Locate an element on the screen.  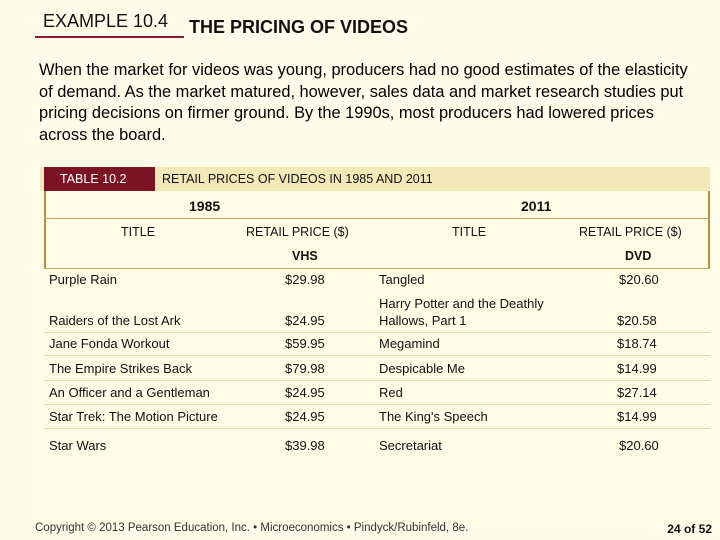
table-row-3-price-2011: $14.99 is located at coordinates (637, 368).